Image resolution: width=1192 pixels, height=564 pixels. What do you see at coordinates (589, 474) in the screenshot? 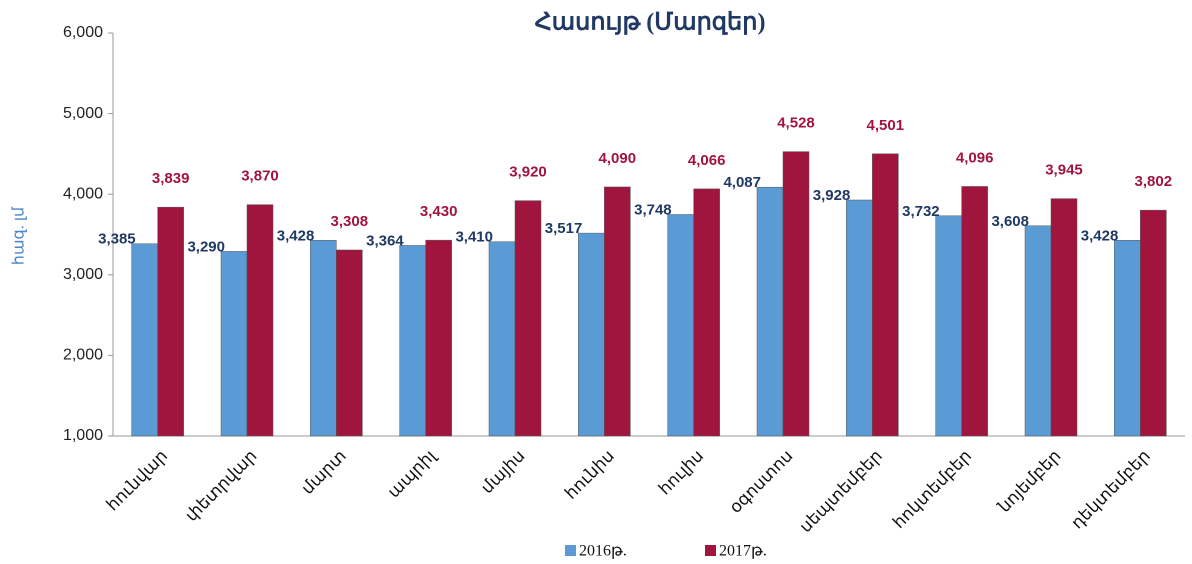
I see `x-tick-label: հունիս` at bounding box center [589, 474].